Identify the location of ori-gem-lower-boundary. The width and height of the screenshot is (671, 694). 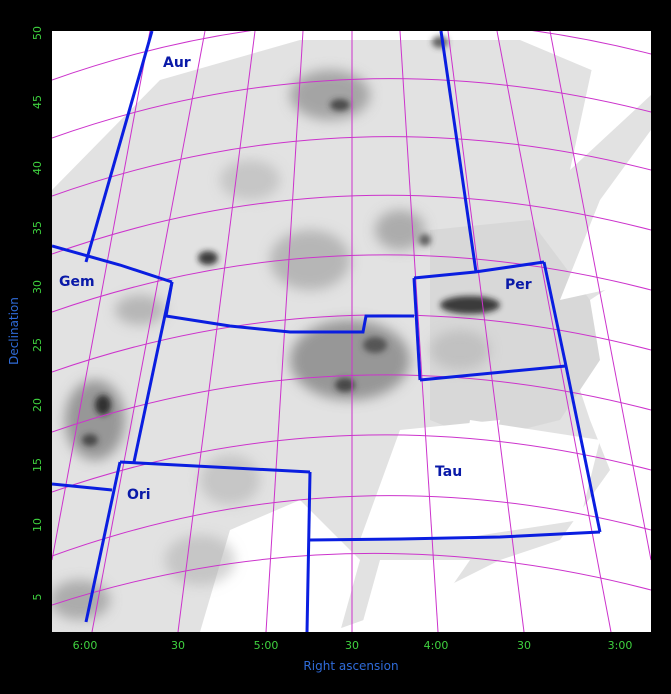
(82, 487).